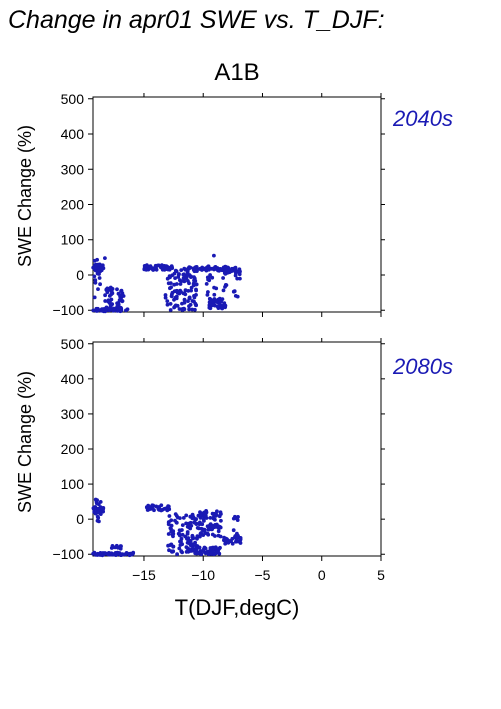 The image size is (501, 709). Describe the element at coordinates (73, 205) in the screenshot. I see `y-tick-label: 200` at that location.